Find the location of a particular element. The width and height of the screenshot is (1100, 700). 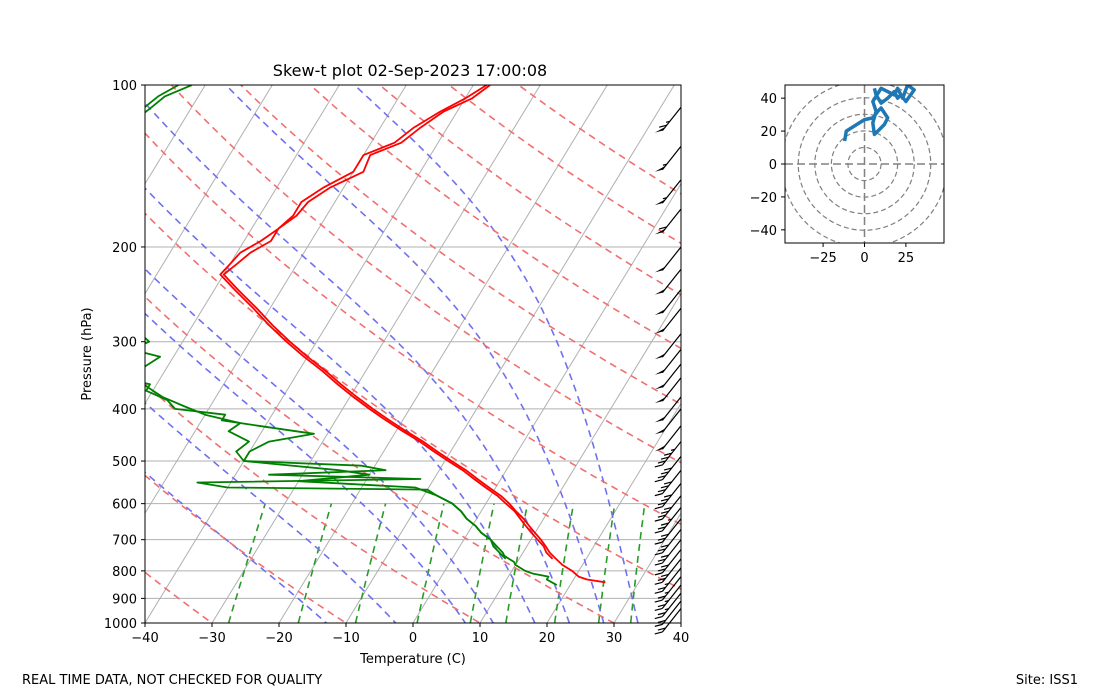

y-tick-label: 800 is located at coordinates (124, 572).